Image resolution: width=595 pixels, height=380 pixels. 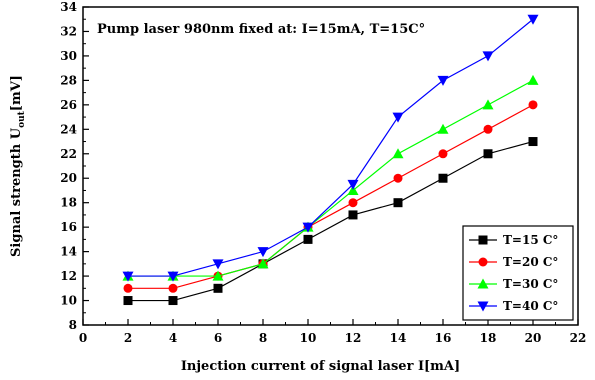 What do you see at coordinates (83, 338) in the screenshot?
I see `x-tick-label: 0` at bounding box center [83, 338].